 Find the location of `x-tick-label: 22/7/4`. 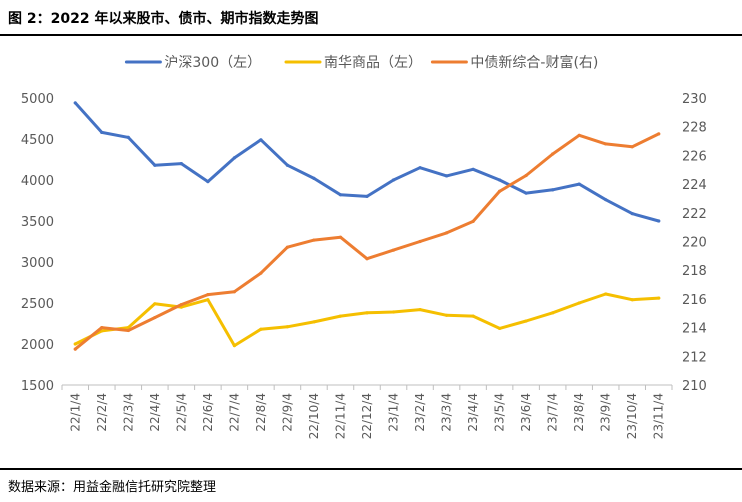

x-tick-label: 22/7/4 is located at coordinates (234, 412).